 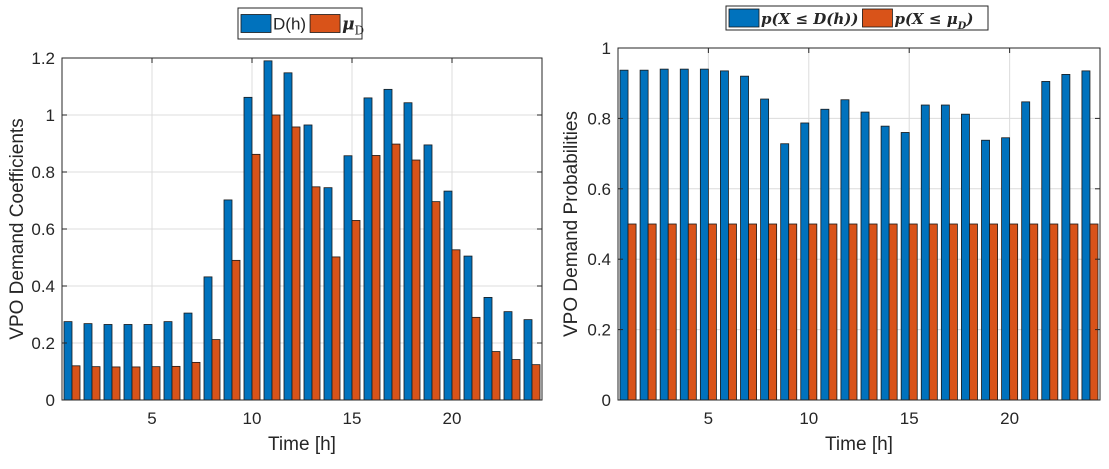 What do you see at coordinates (933, 21) in the screenshot?
I see `legend-label: p(X ≤ μD)` at bounding box center [933, 21].